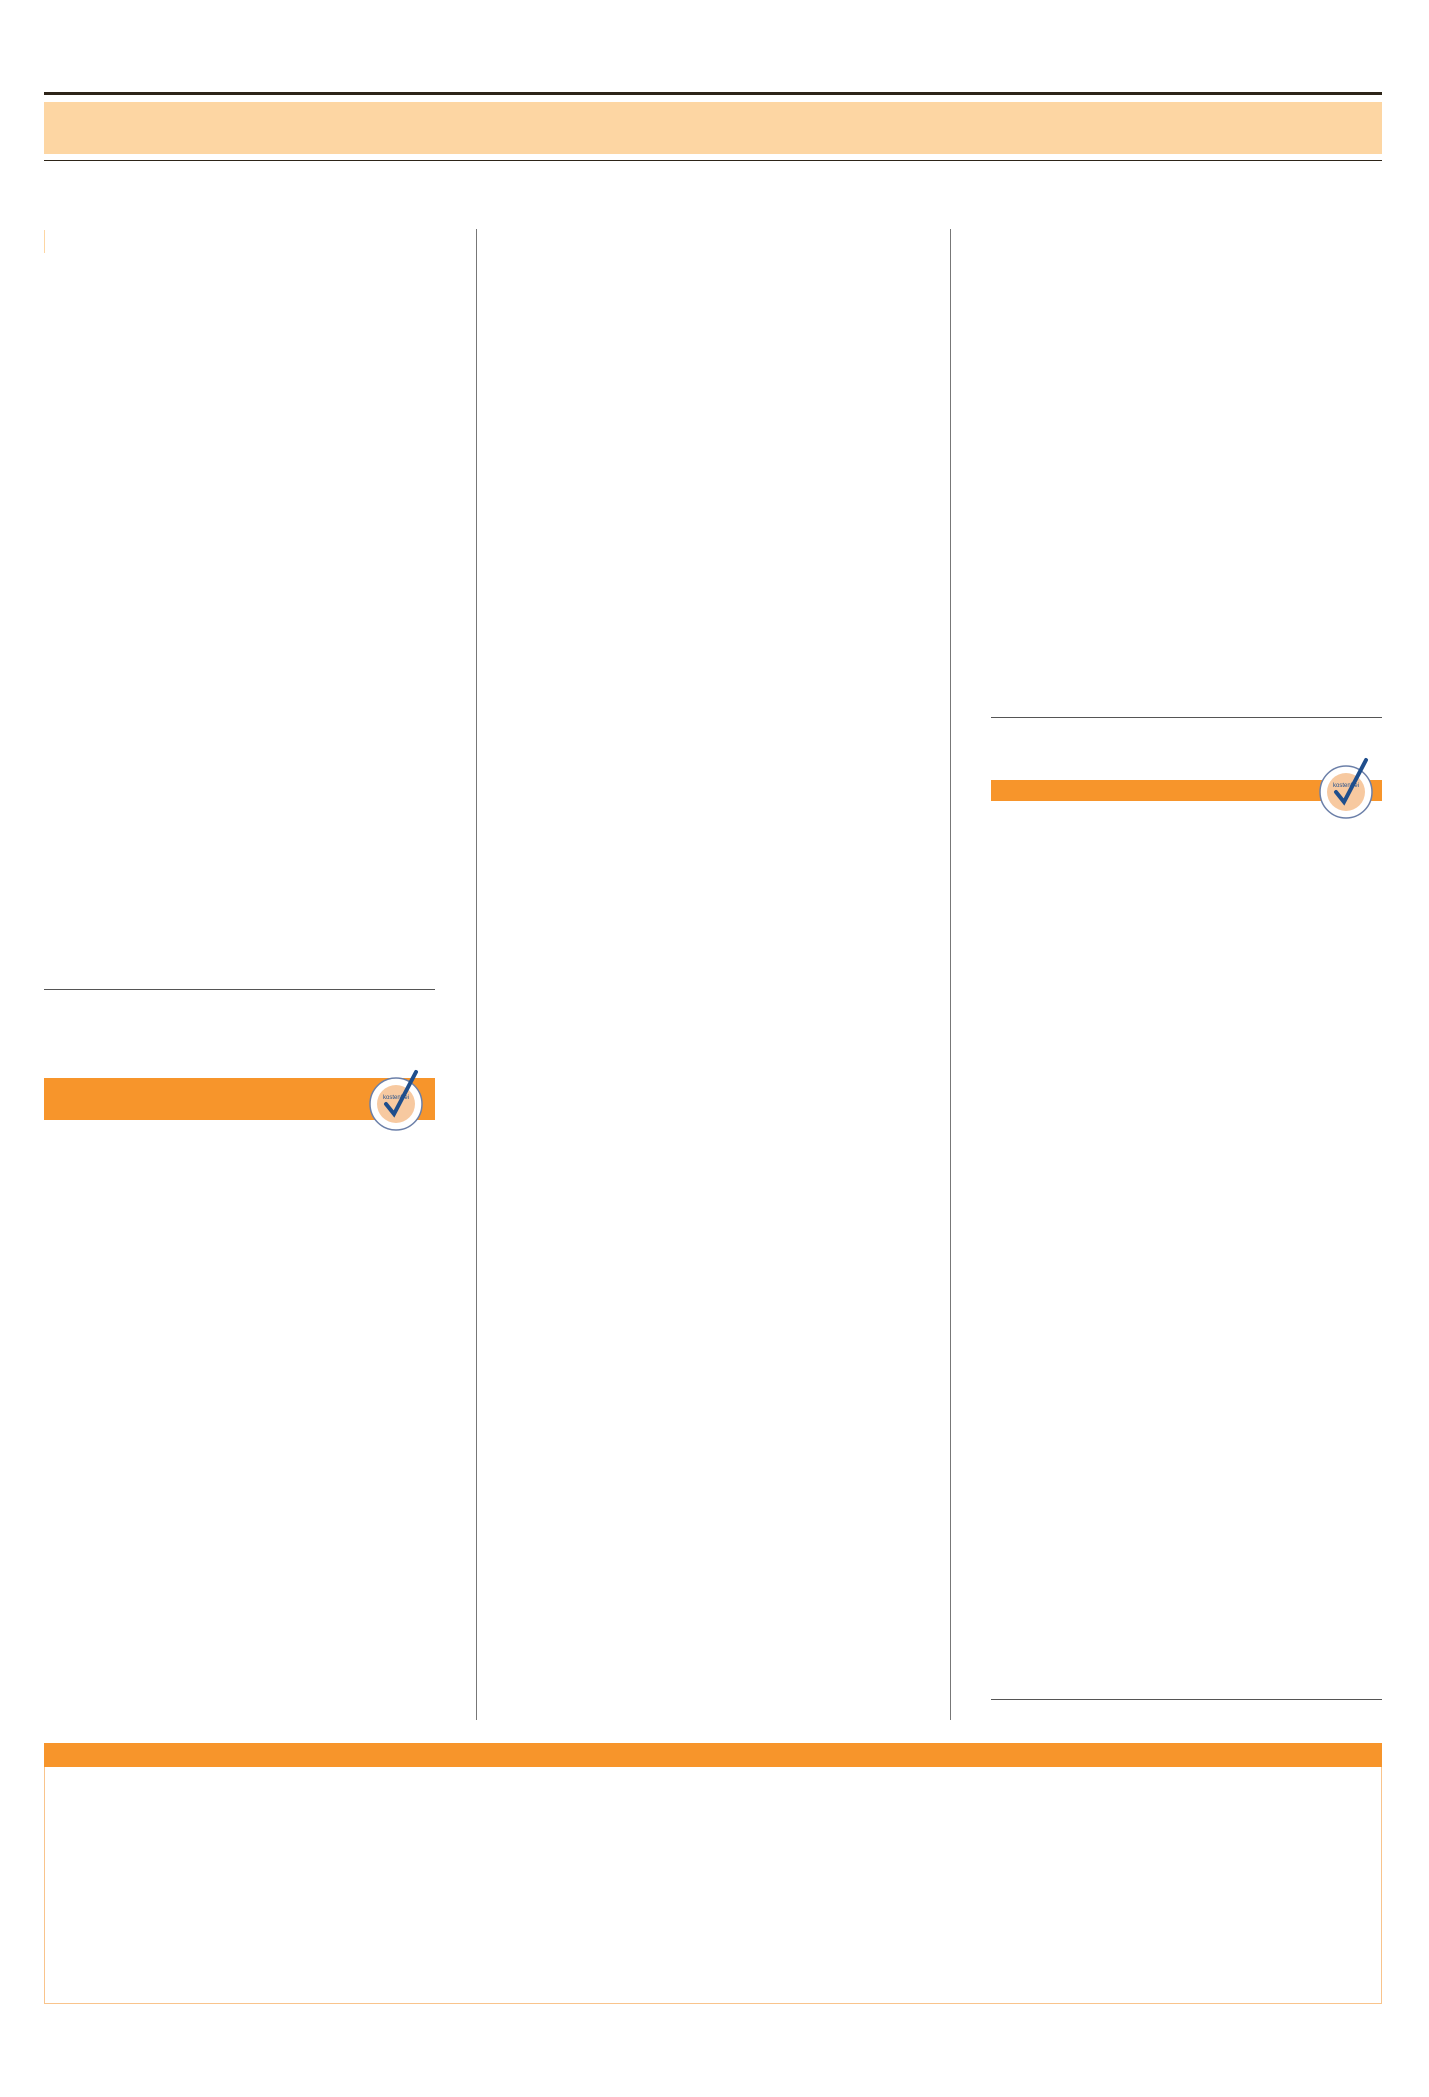 The width and height of the screenshot is (1429, 2097). Describe the element at coordinates (1186, 717) in the screenshot. I see `right-section-rule` at that location.